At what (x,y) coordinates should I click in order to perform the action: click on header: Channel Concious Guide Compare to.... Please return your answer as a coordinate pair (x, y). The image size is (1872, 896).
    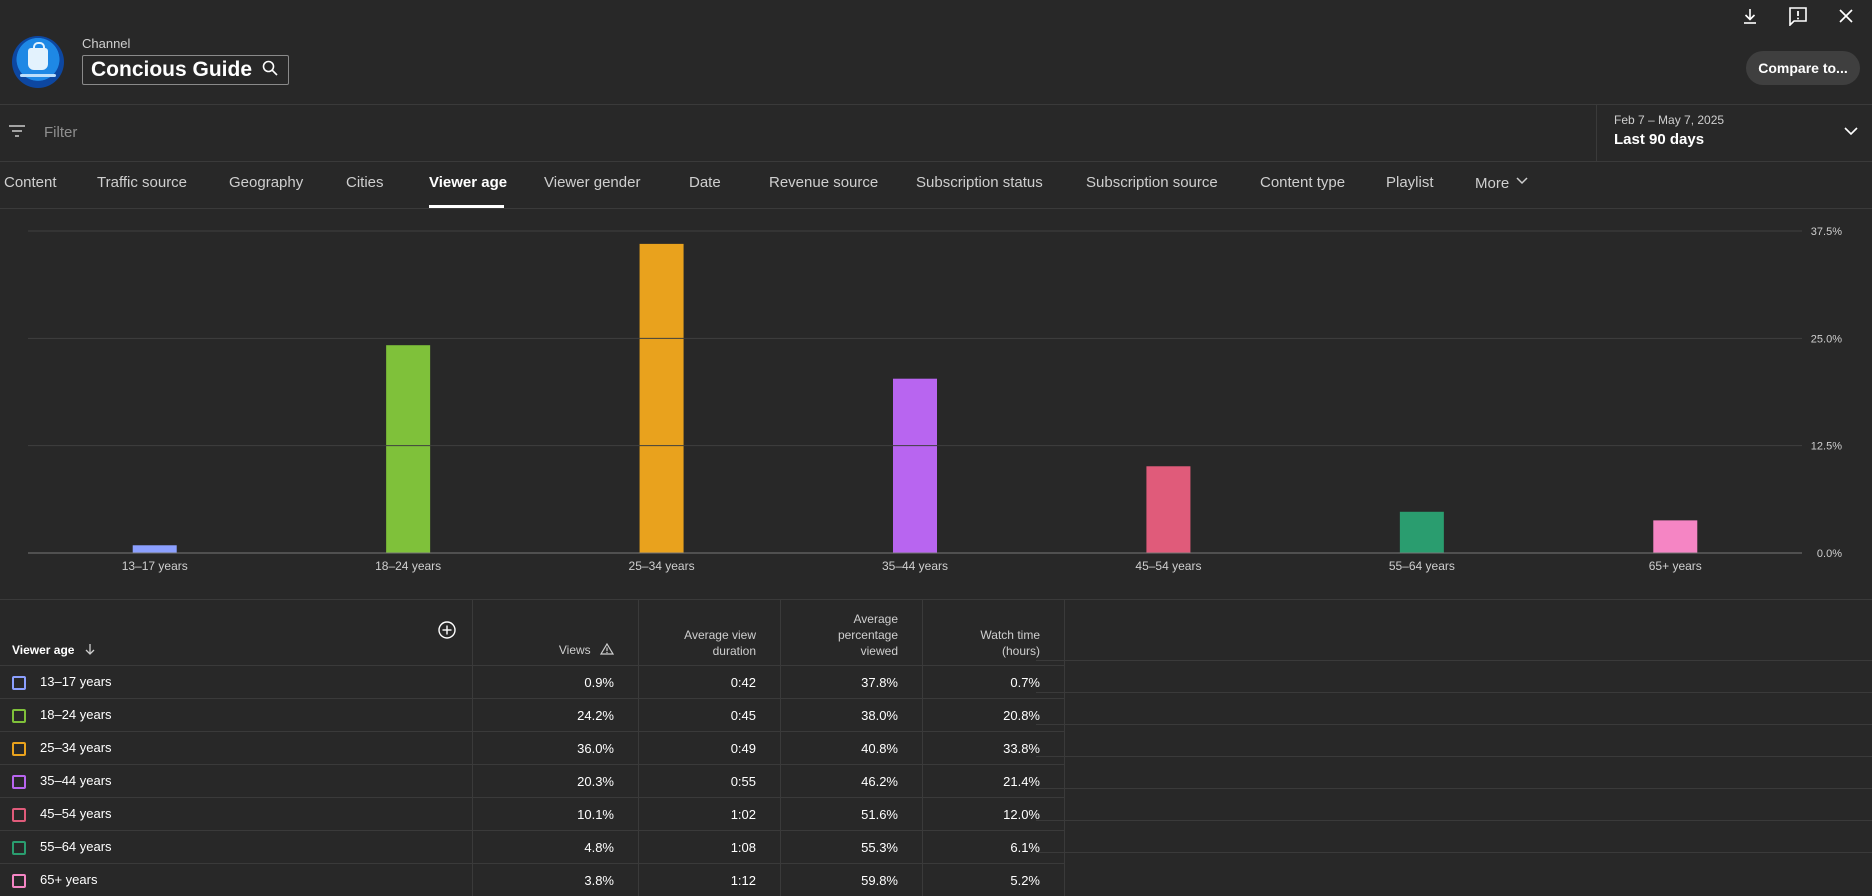
    Looking at the image, I should click on (936, 52).